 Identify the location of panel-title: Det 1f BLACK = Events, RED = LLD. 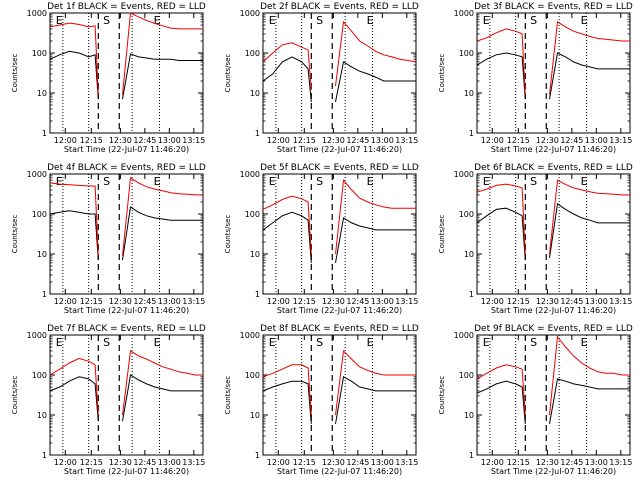
(126, 7).